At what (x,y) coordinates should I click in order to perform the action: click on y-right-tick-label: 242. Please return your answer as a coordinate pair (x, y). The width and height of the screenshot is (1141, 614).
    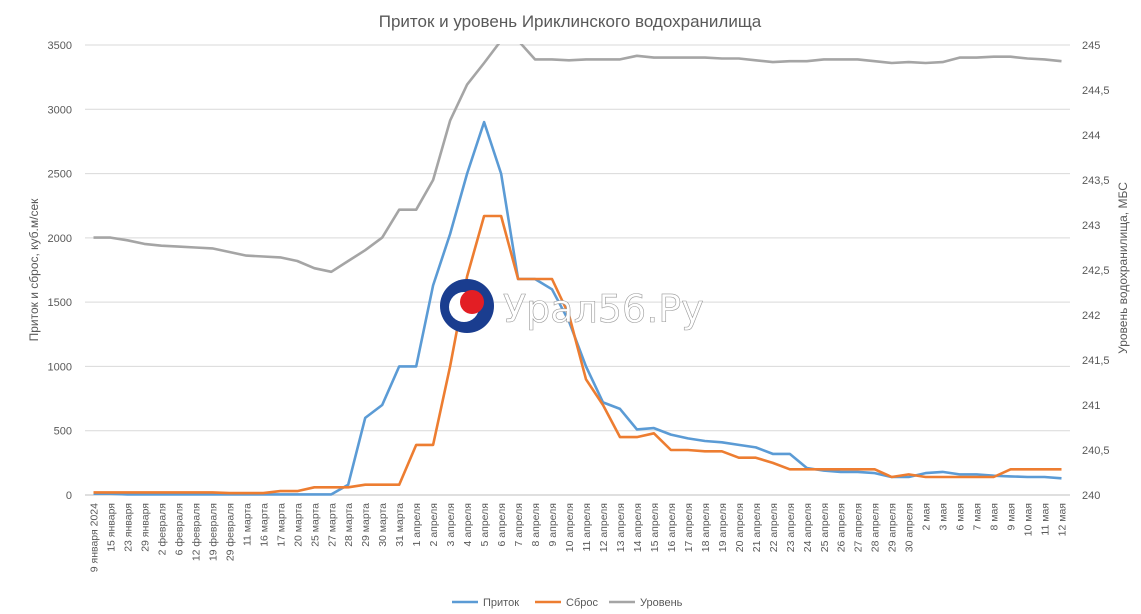
    Looking at the image, I should click on (1091, 316).